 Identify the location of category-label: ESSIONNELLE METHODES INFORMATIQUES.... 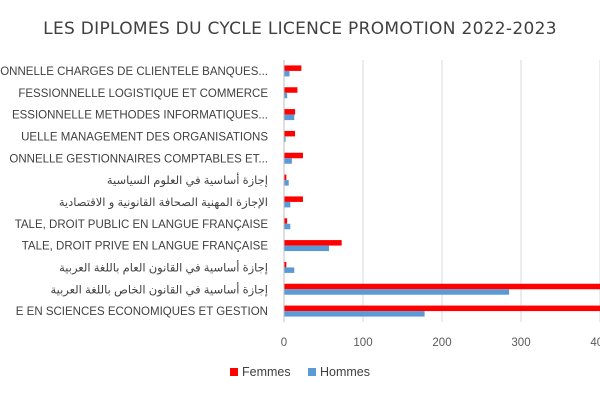
(140, 116).